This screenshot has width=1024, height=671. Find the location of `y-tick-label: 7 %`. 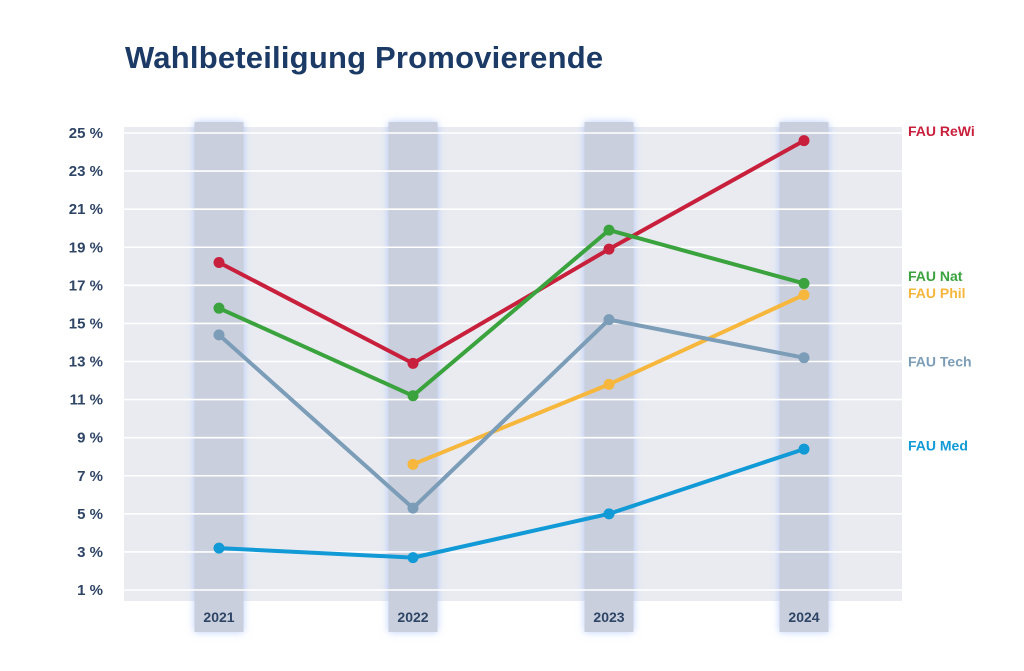

y-tick-label: 7 % is located at coordinates (90, 476).